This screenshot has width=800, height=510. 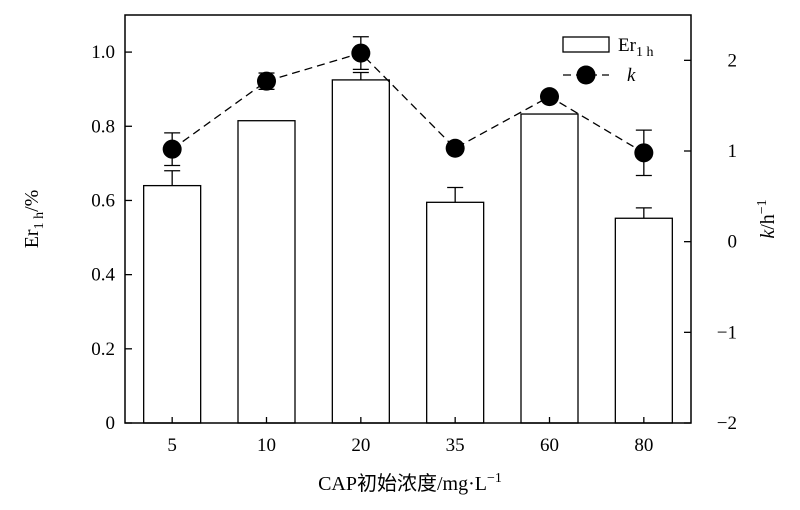 I want to click on x-tick-label: 35, so click(x=455, y=445).